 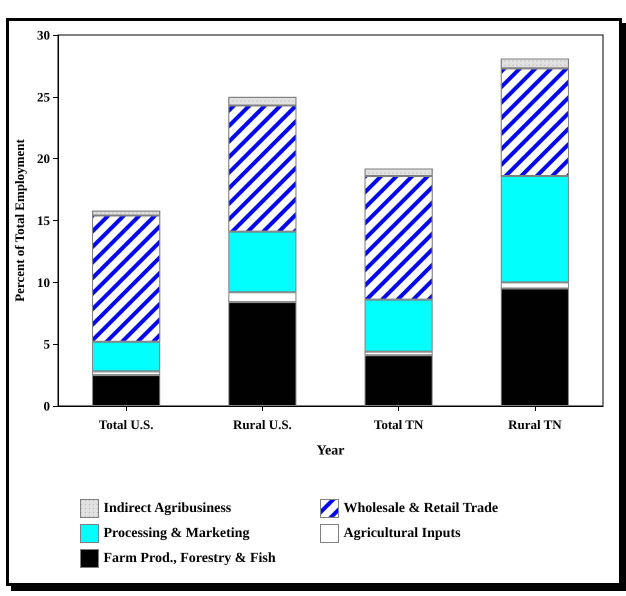 I want to click on y-tick-label: 15, so click(x=43, y=220).